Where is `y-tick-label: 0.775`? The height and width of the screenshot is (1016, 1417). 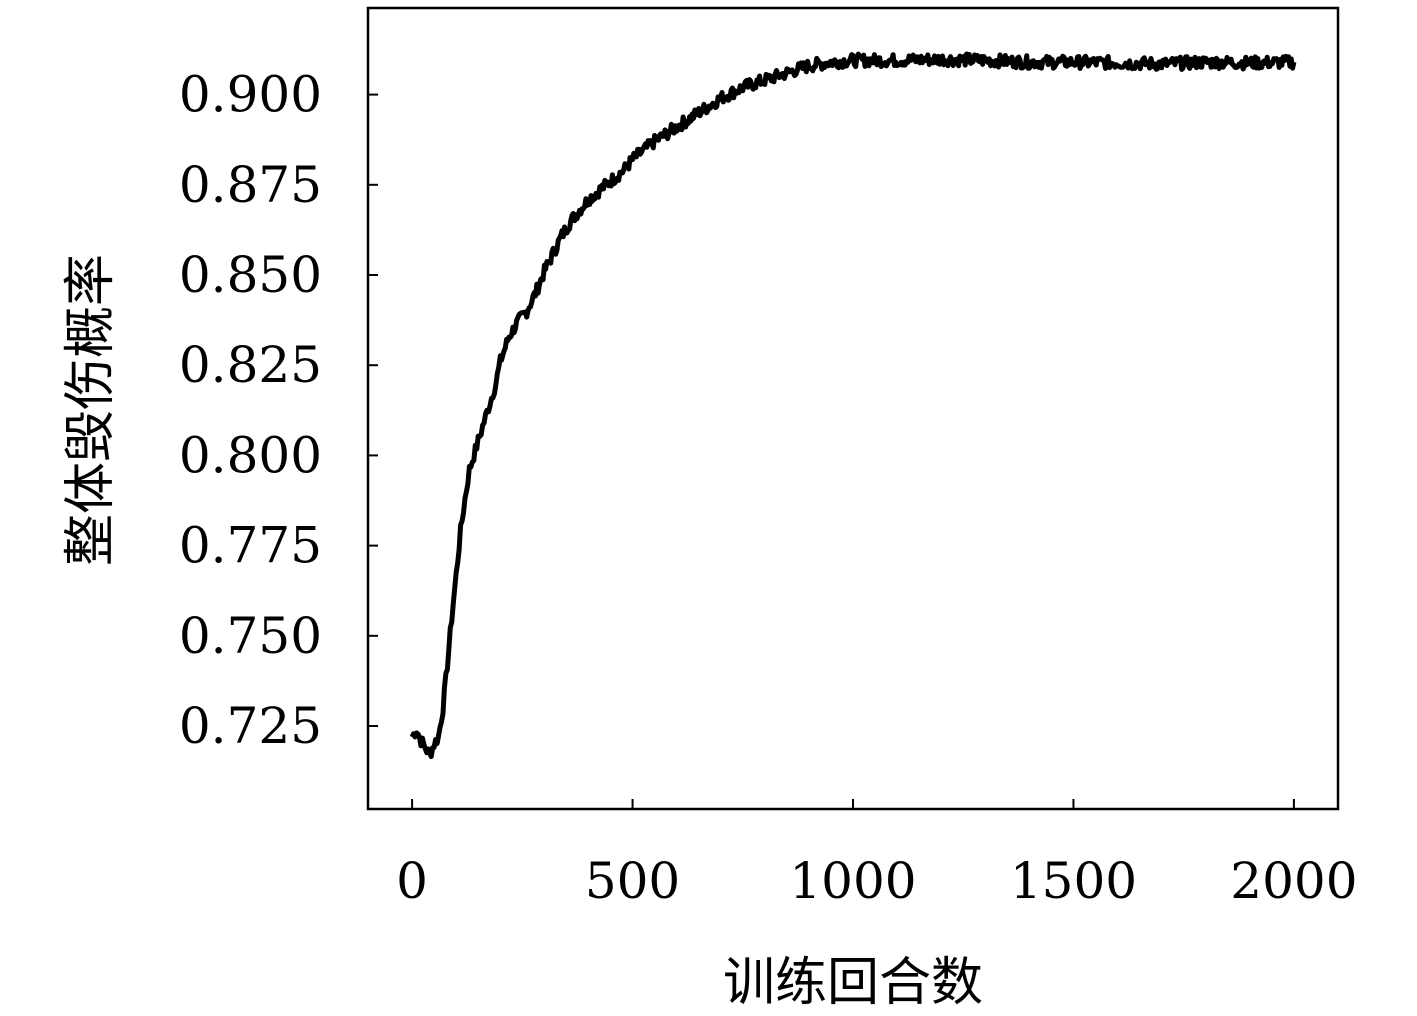
y-tick-label: 0.775 is located at coordinates (250, 546).